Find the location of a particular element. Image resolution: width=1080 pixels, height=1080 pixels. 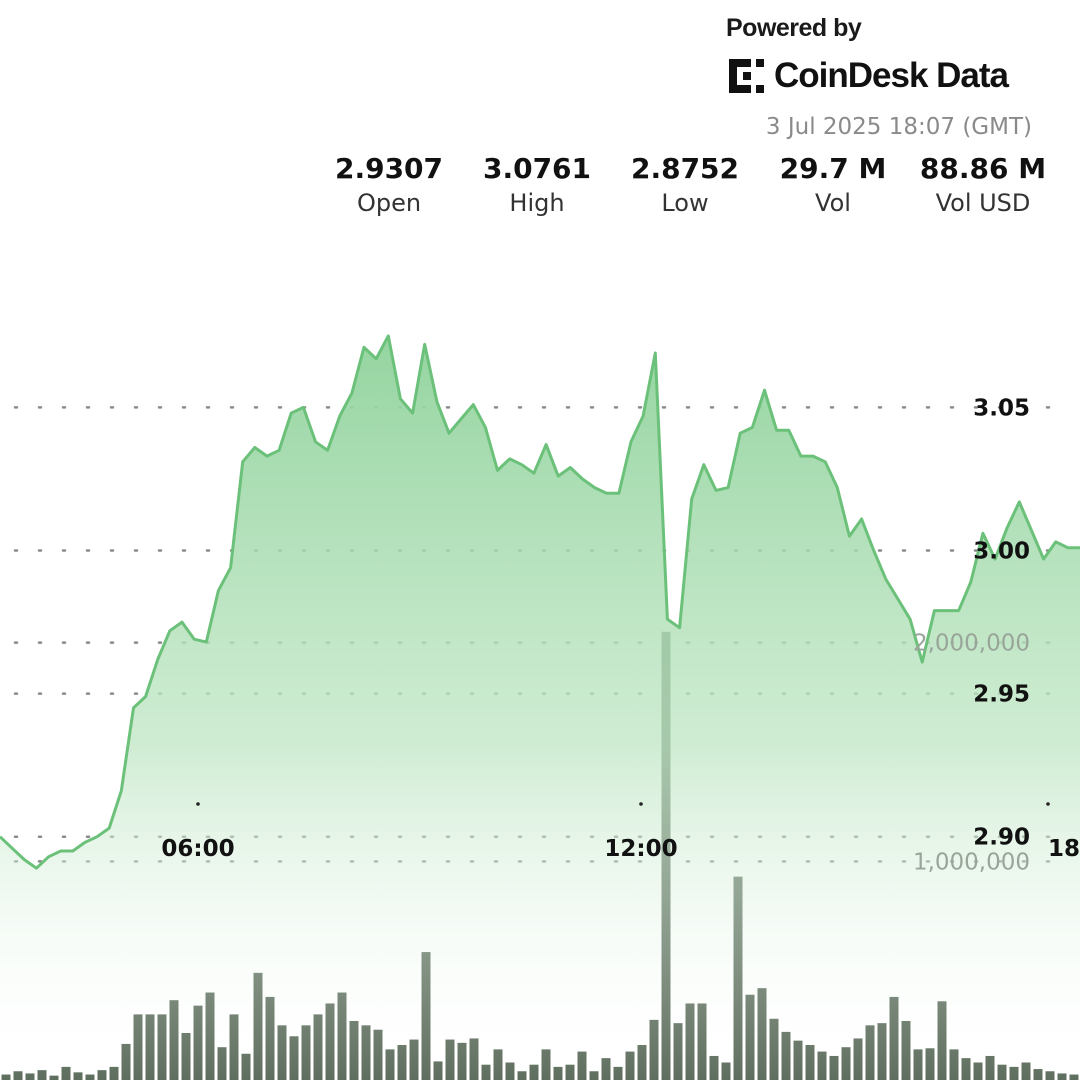

stat-low-label: Low is located at coordinates (685, 203).